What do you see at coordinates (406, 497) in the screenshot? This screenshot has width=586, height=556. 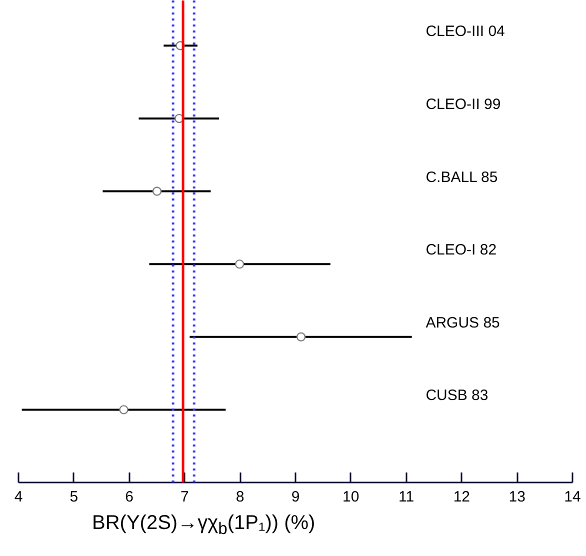 I see `x-tick-label: 11` at bounding box center [406, 497].